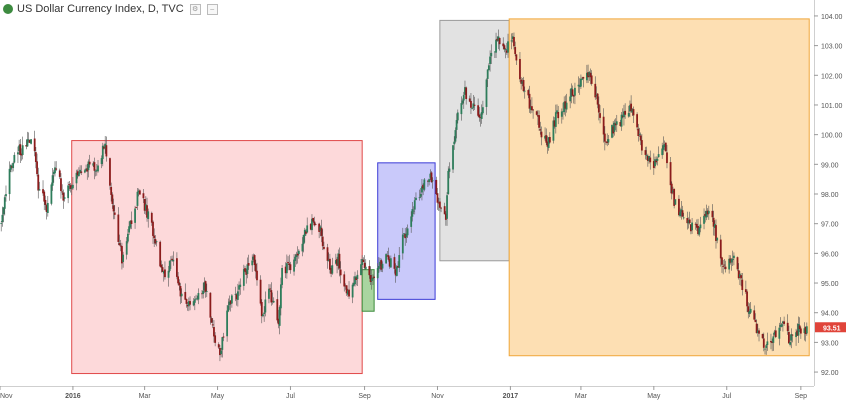 The image size is (850, 406). What do you see at coordinates (830, 225) in the screenshot?
I see `price-tick-label: 97.00` at bounding box center [830, 225].